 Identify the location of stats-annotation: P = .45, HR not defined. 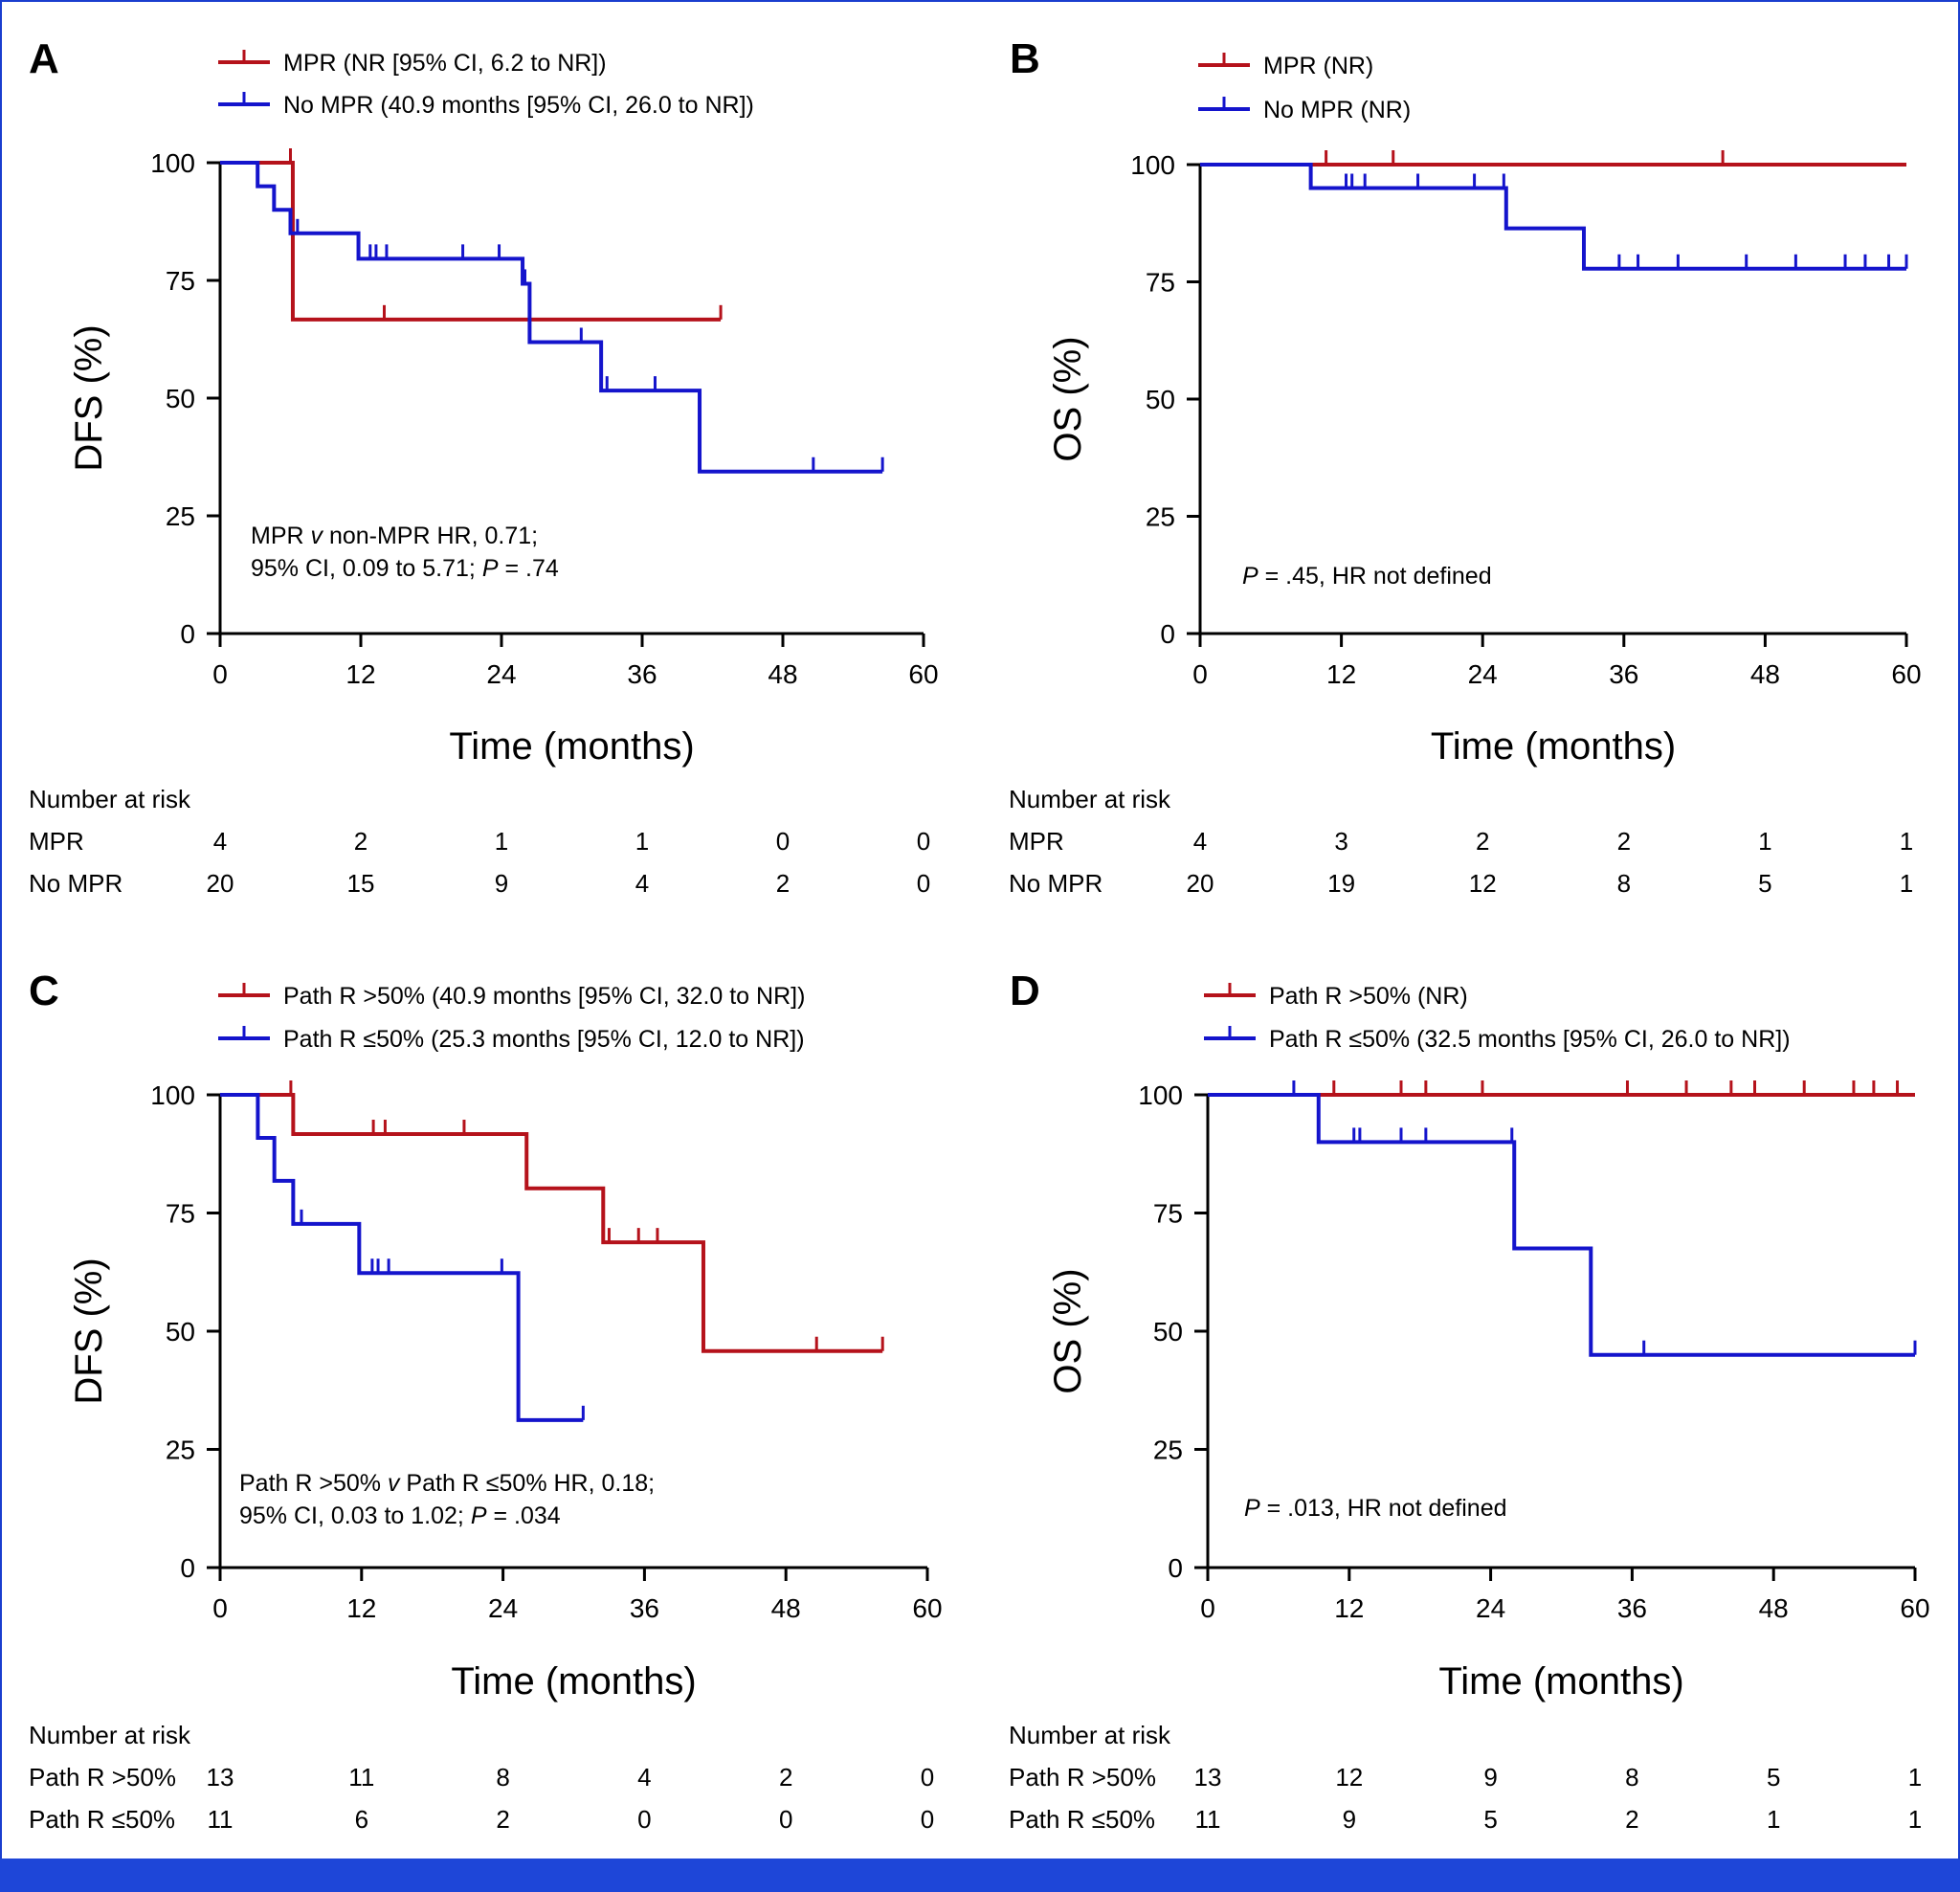
(1367, 576).